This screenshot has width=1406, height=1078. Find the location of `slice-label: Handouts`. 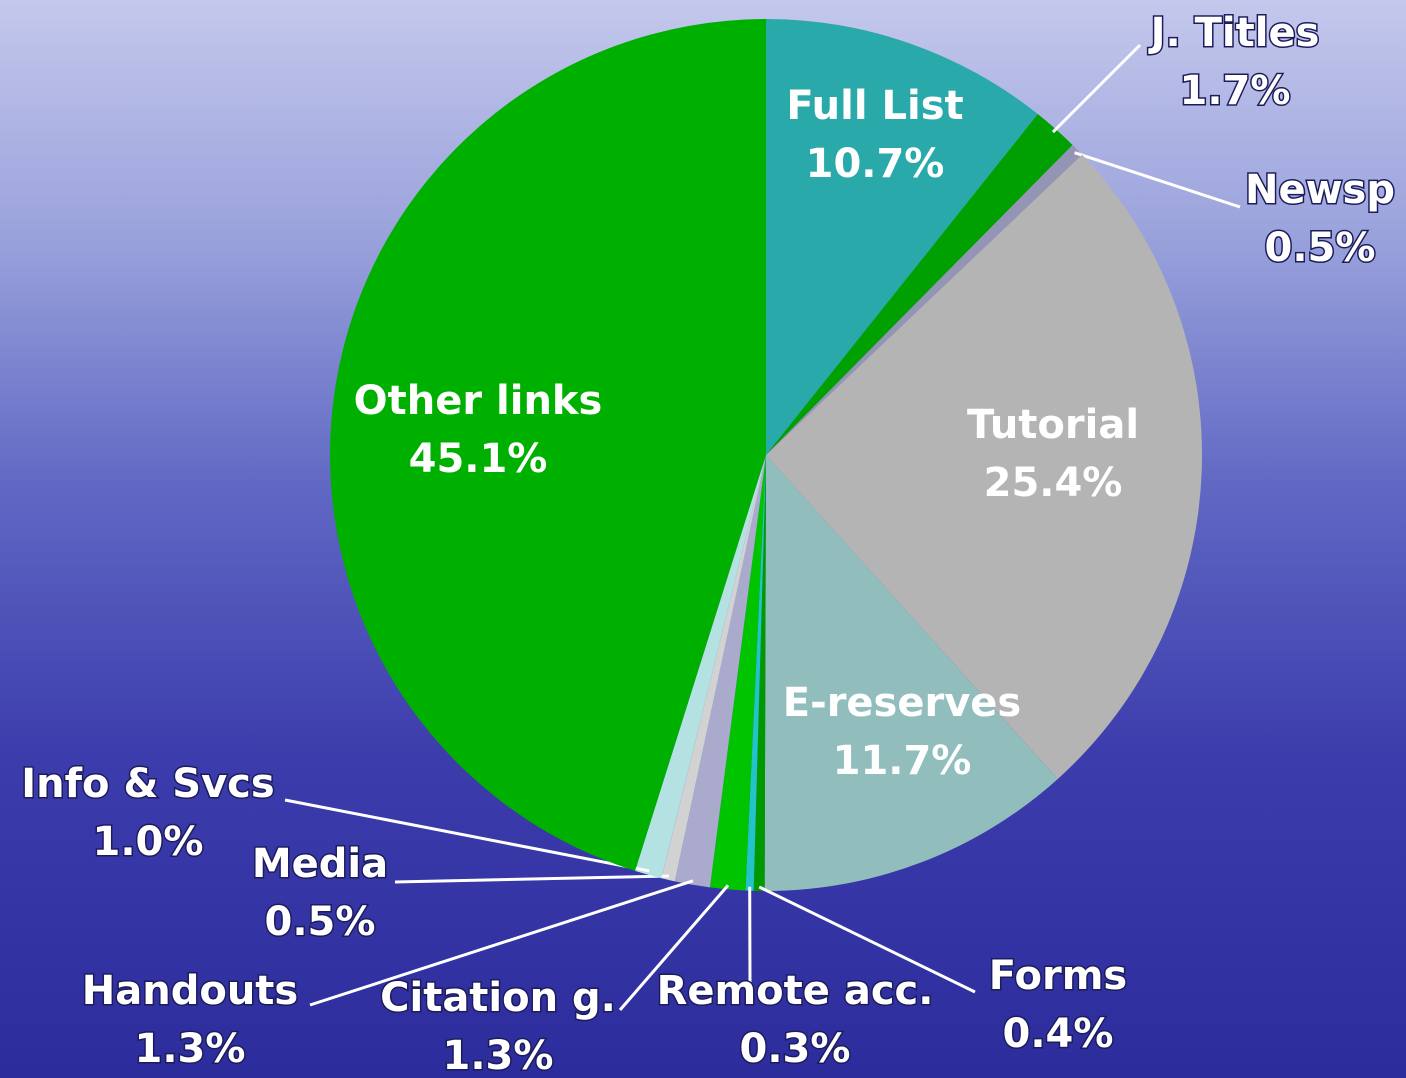

slice-label: Handouts is located at coordinates (190, 991).